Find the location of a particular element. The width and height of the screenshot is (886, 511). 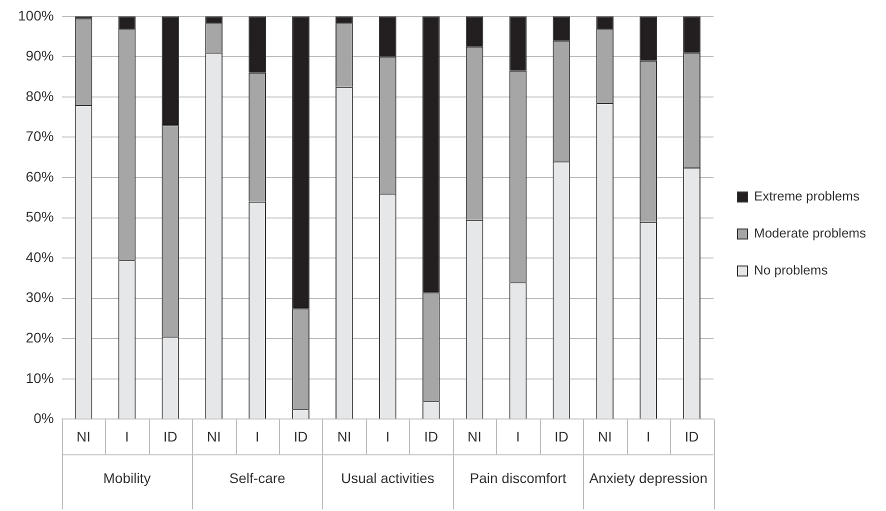

y-tick-label: 20% is located at coordinates (40, 338).